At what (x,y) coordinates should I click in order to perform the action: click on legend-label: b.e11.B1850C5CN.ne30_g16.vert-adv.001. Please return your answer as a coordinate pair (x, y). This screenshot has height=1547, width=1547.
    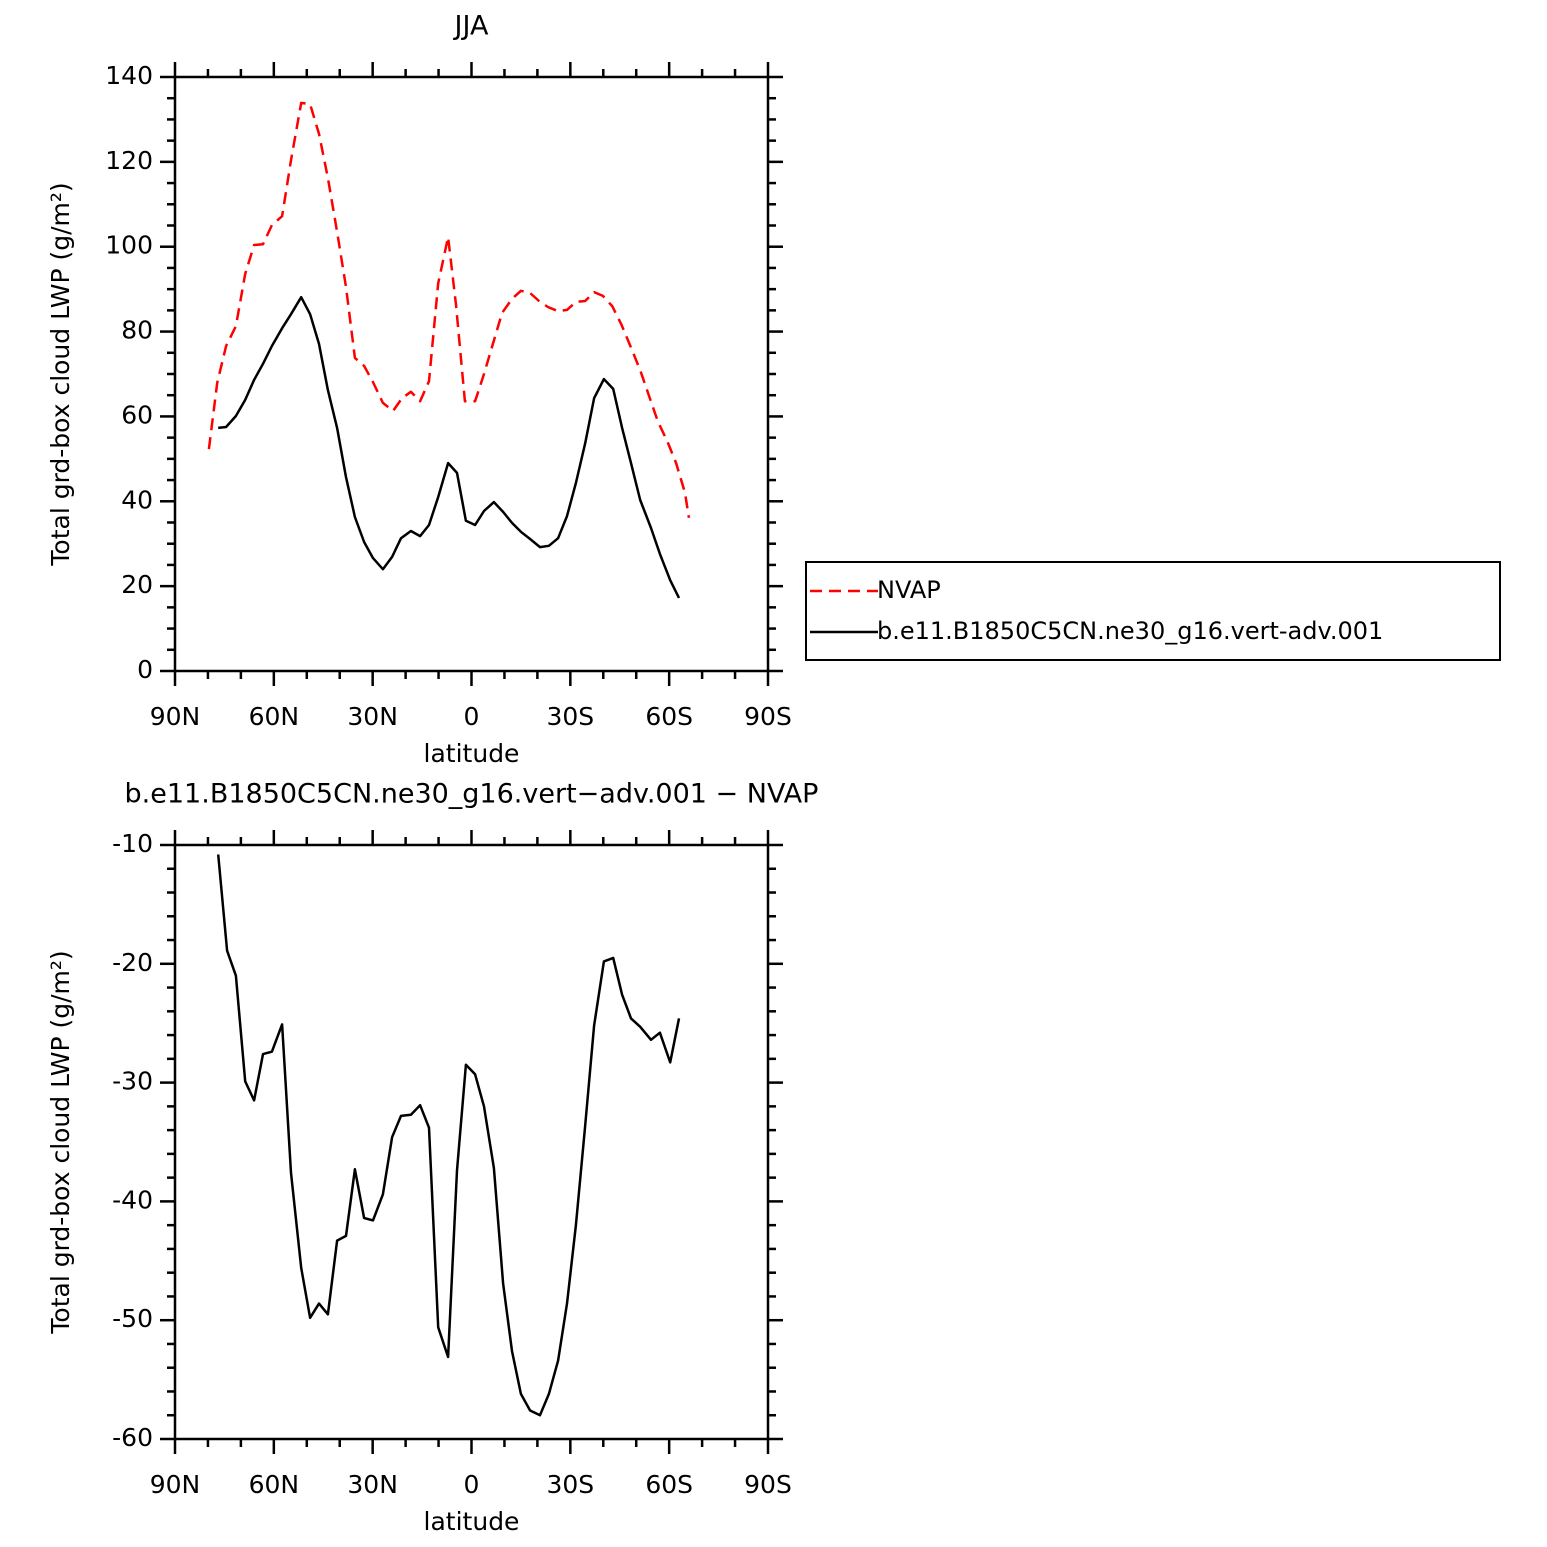
    Looking at the image, I should click on (1130, 631).